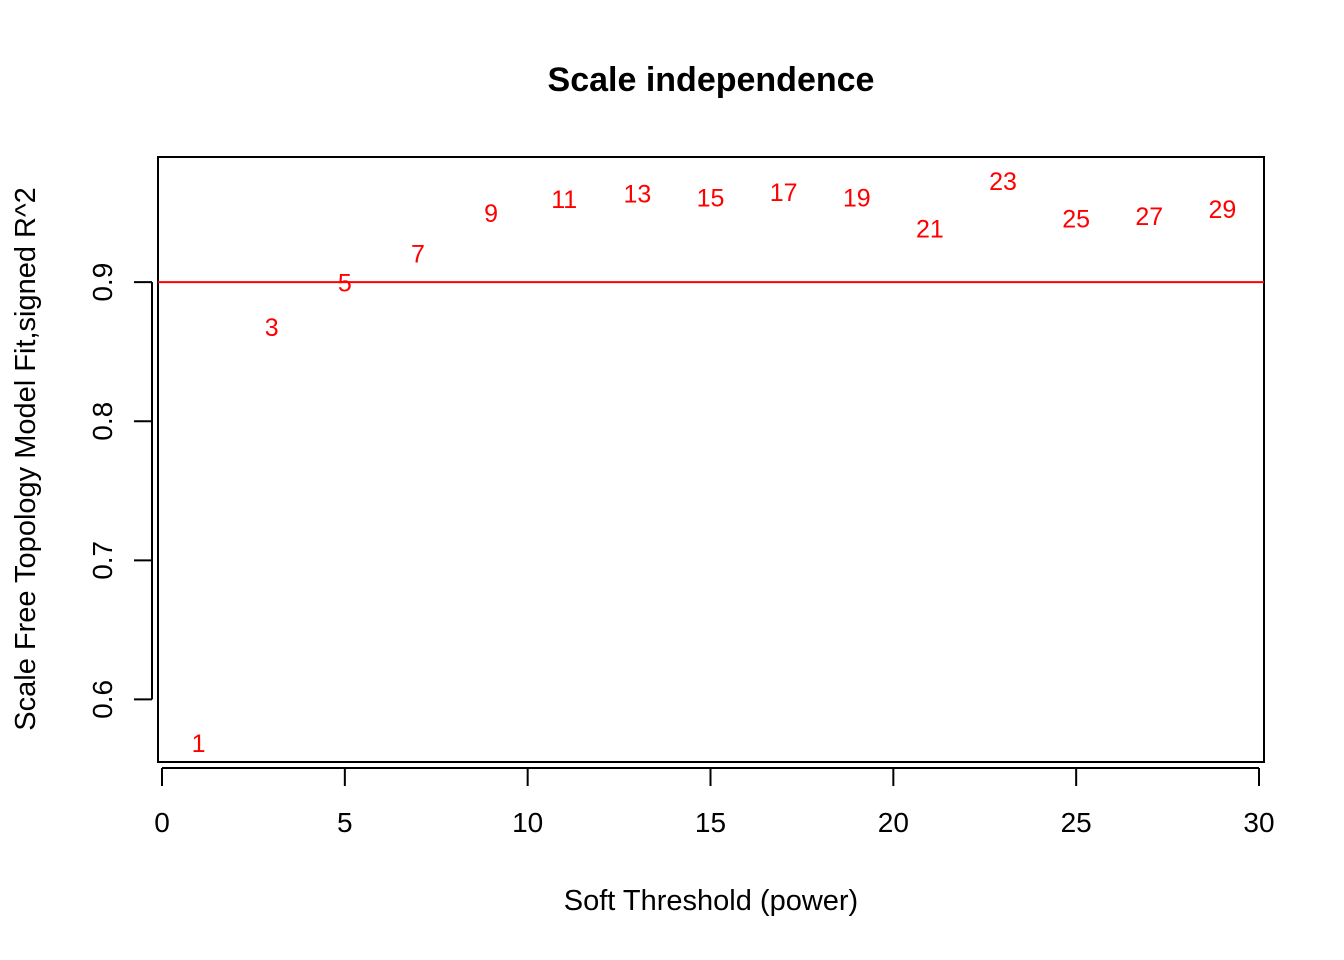 This screenshot has height=960, width=1344. What do you see at coordinates (102, 560) in the screenshot?
I see `y-tick-label: 0.7` at bounding box center [102, 560].